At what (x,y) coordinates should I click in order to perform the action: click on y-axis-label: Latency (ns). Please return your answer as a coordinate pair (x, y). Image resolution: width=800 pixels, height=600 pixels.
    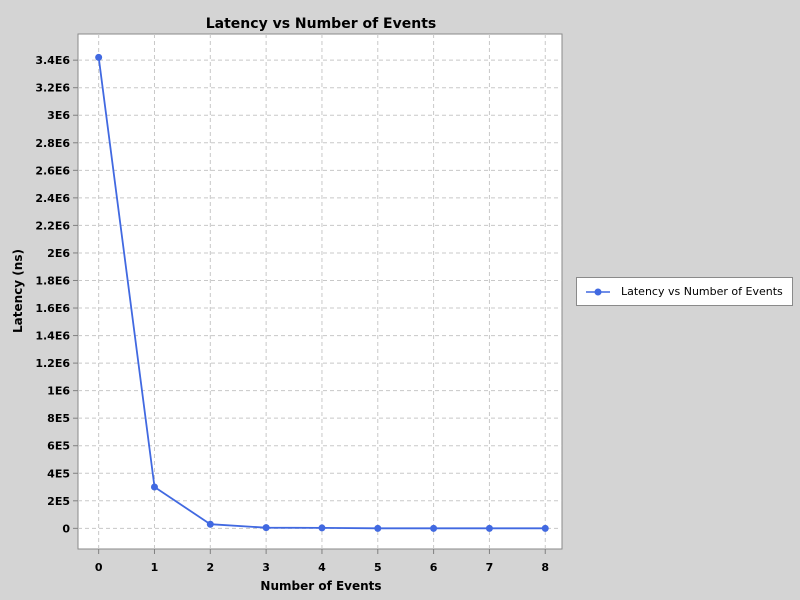
    Looking at the image, I should click on (18, 291).